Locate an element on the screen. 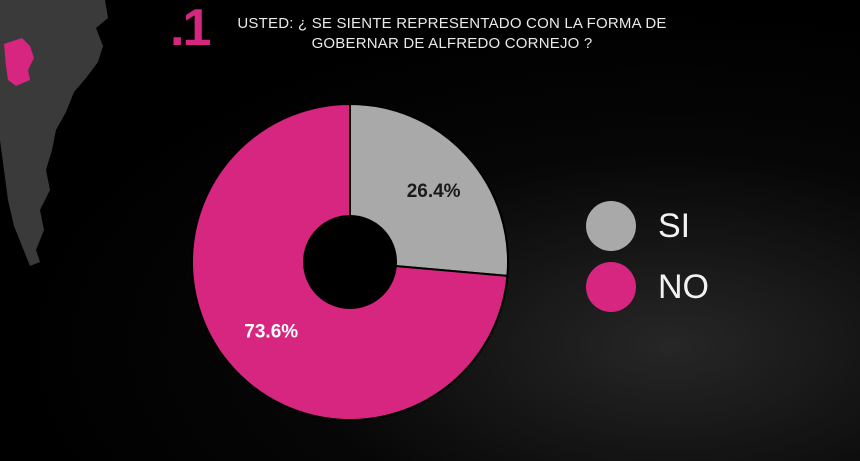 Image resolution: width=860 pixels, height=461 pixels. question-number: .1 is located at coordinates (190, 28).